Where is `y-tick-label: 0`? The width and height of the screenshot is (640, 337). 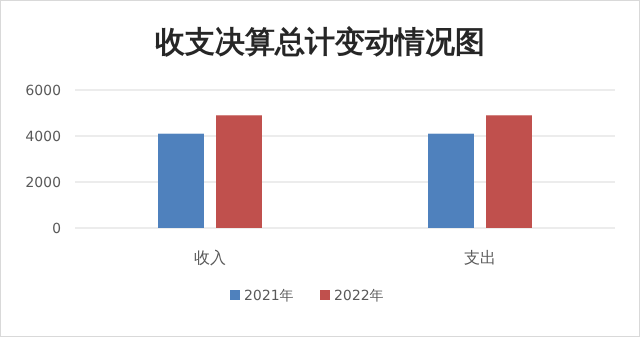
y-tick-label: 0 is located at coordinates (56, 229).